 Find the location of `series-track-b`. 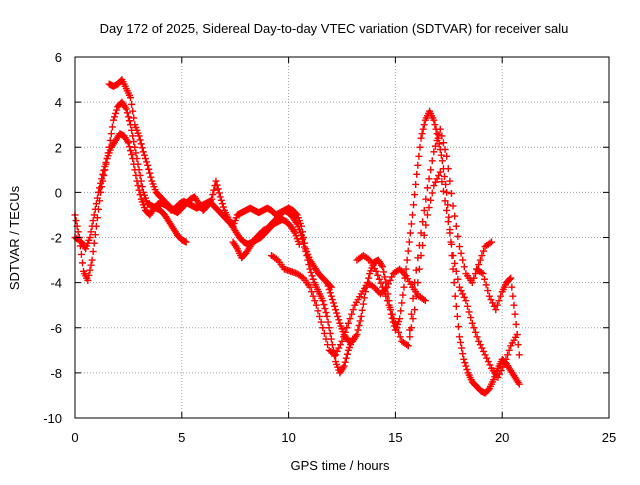

series-track-b is located at coordinates (187, 191).